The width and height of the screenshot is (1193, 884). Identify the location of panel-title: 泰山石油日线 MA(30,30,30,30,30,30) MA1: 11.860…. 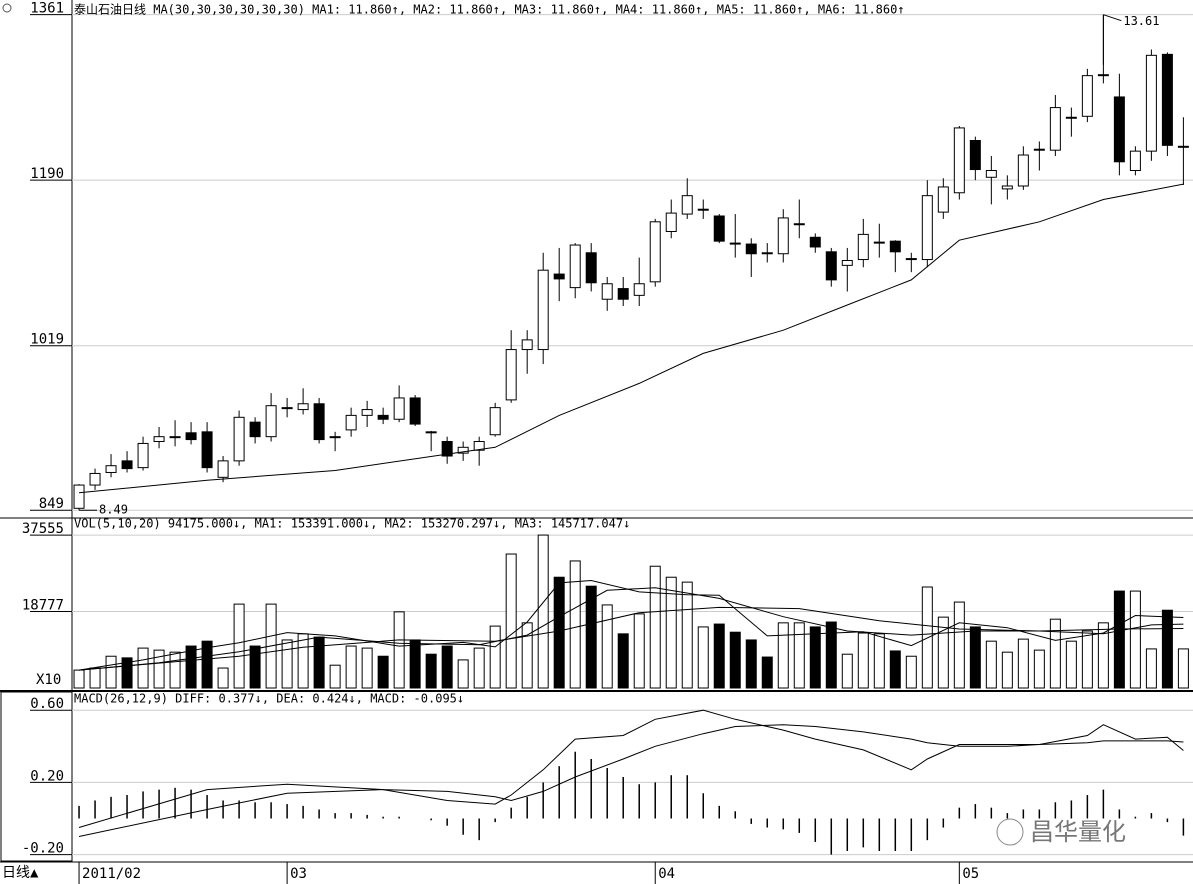
(489, 10).